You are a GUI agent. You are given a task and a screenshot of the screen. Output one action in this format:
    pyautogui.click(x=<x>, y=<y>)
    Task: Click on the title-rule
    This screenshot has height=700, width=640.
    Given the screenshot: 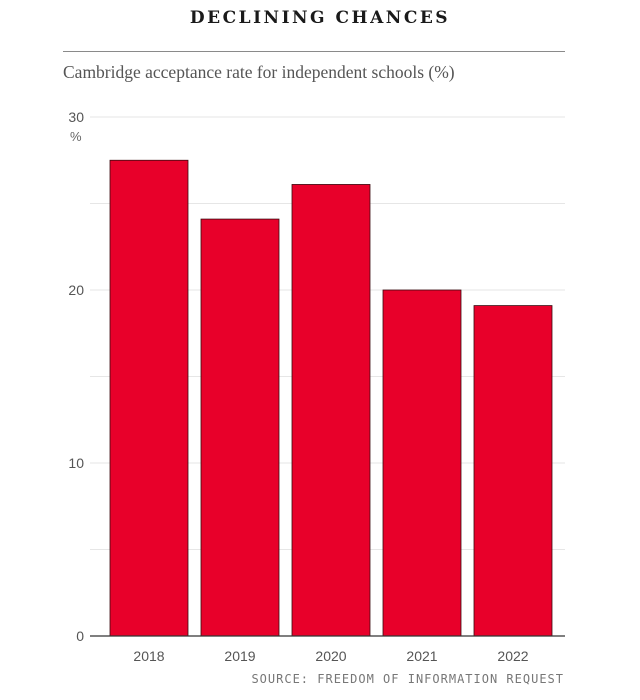 What is the action you would take?
    pyautogui.click(x=314, y=51)
    